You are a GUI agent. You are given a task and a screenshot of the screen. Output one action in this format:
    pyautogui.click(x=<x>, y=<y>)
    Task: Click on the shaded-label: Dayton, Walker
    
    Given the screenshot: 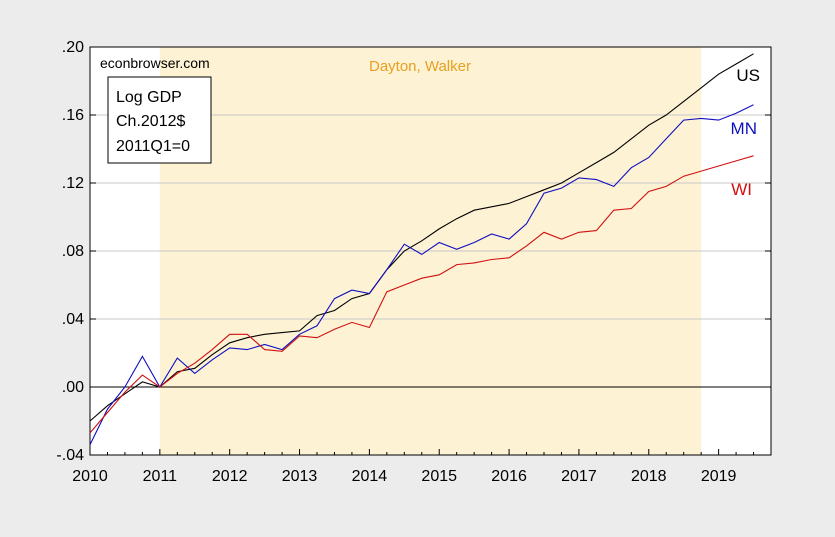 What is the action you would take?
    pyautogui.click(x=420, y=66)
    